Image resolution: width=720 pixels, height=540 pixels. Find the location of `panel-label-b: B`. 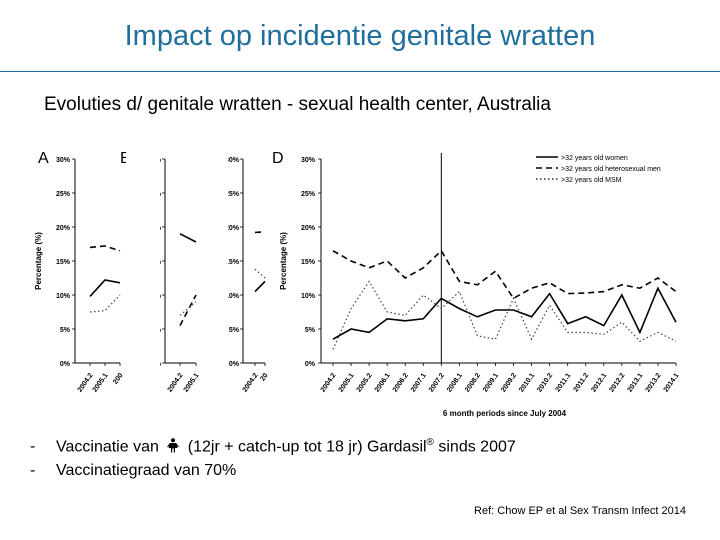

panel-label-b: B is located at coordinates (125, 158).